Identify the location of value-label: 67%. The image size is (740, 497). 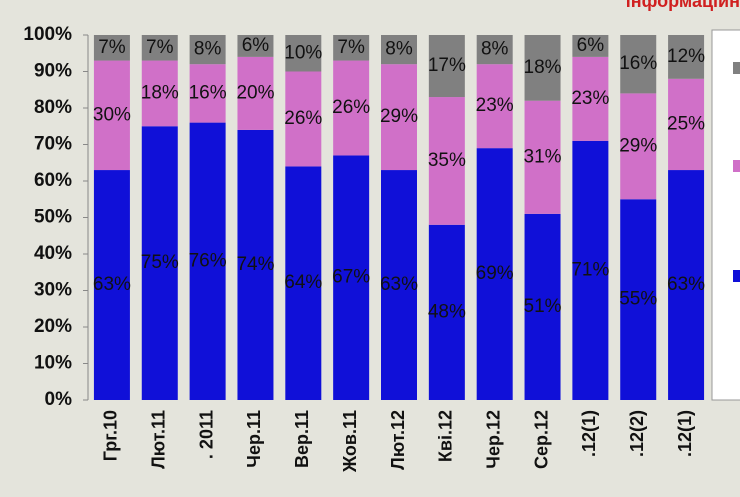
(351, 277).